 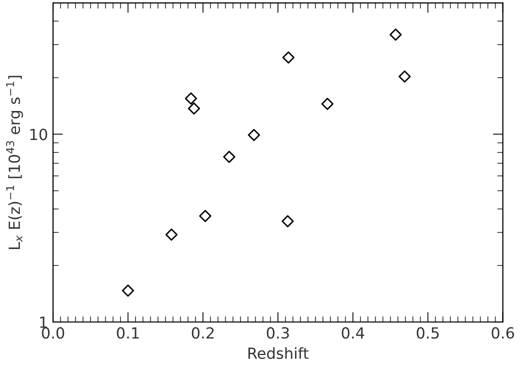 I want to click on x-tick-label: 0.5, so click(x=427, y=333).